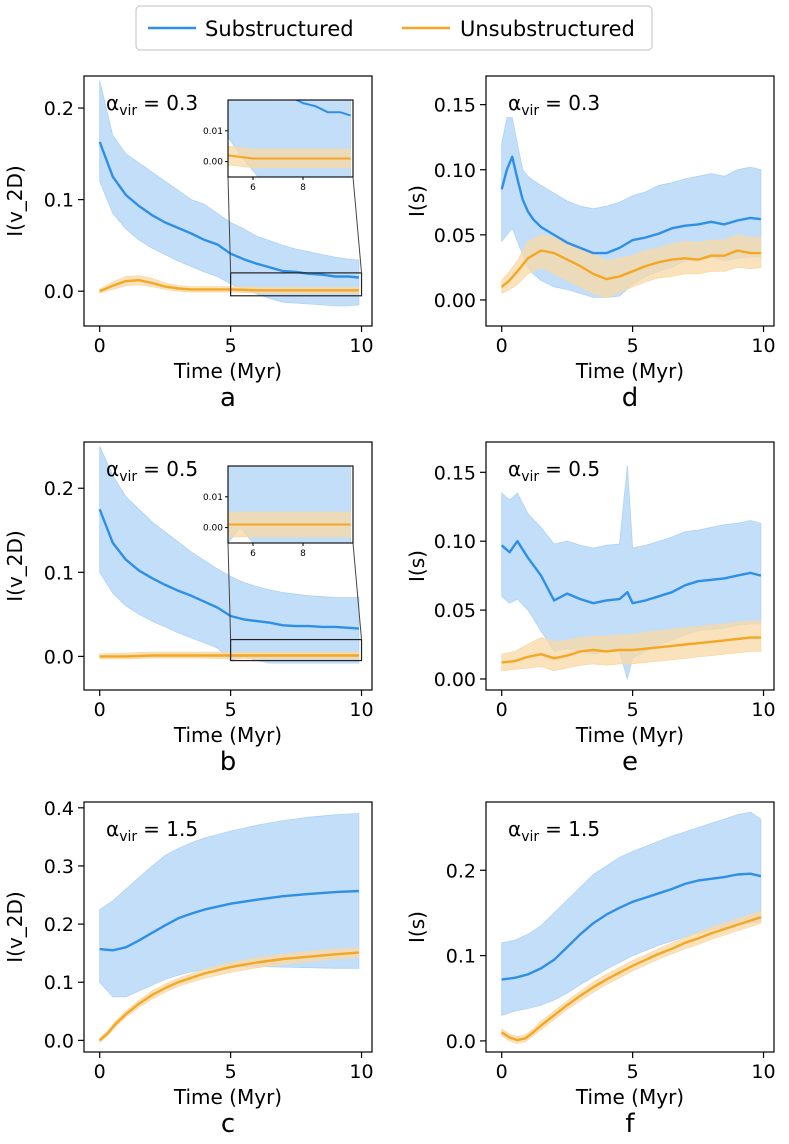  What do you see at coordinates (322, 108) in the screenshot?
I see `inset-line-substructured` at bounding box center [322, 108].